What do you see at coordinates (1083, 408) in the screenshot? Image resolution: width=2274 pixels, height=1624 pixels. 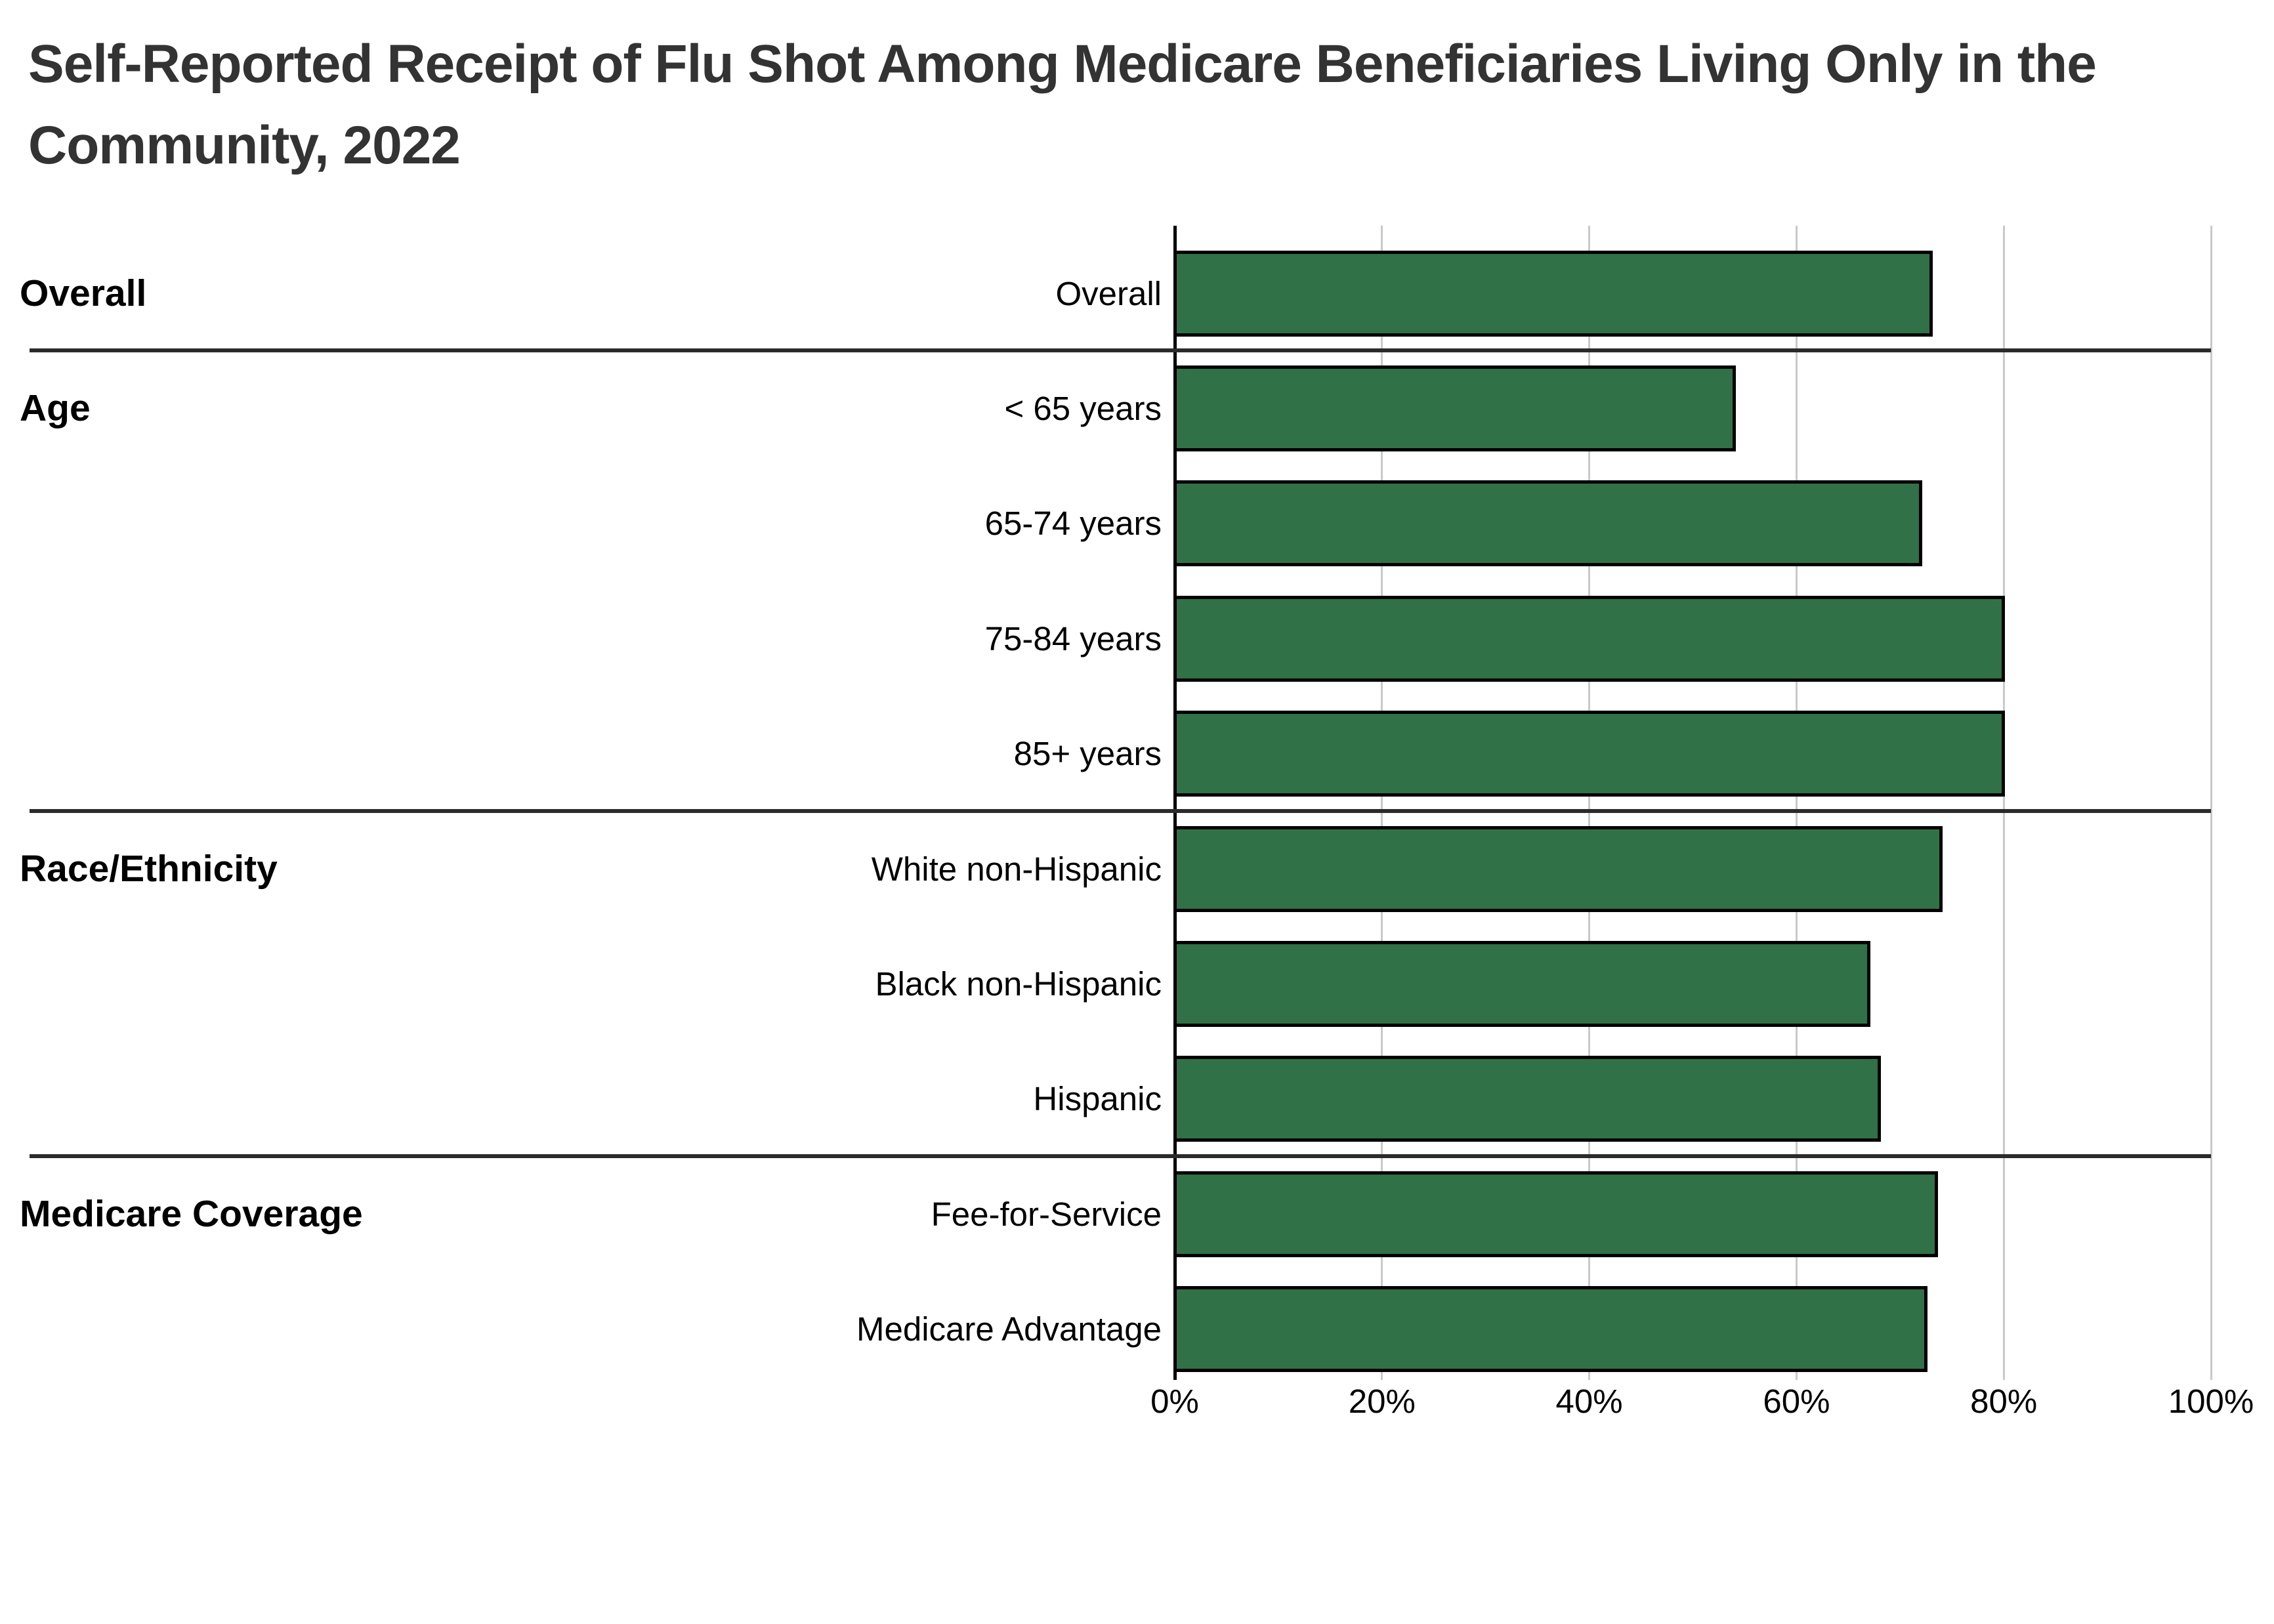 I see `category-label-65-years: < 65 years` at bounding box center [1083, 408].